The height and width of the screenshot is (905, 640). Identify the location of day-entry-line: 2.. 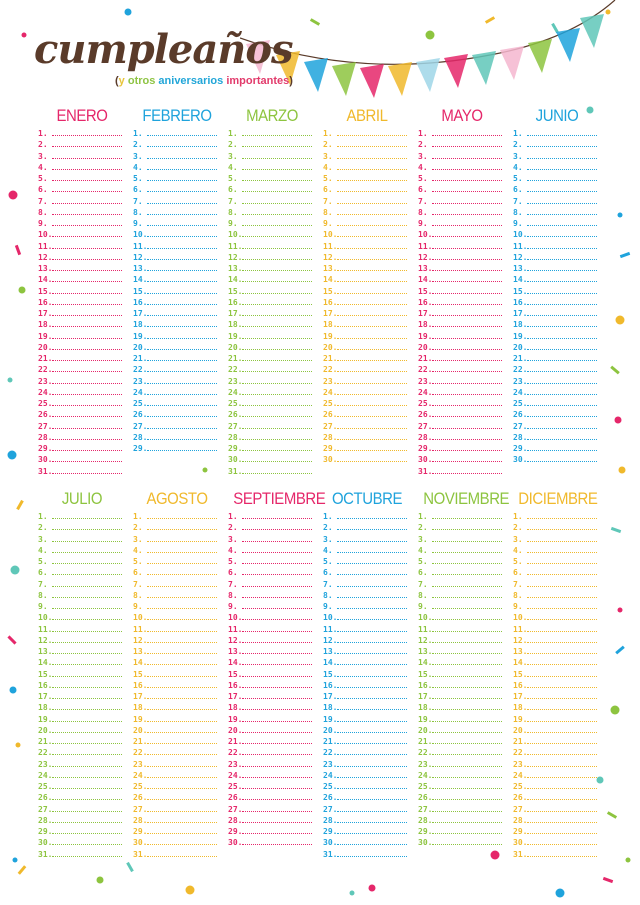
(272, 144).